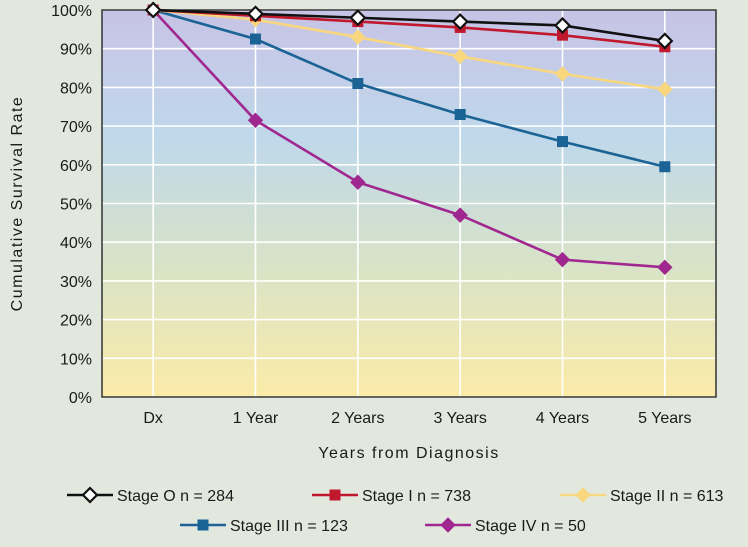 The image size is (748, 547). I want to click on legend-item: Stage III n = 123, so click(264, 526).